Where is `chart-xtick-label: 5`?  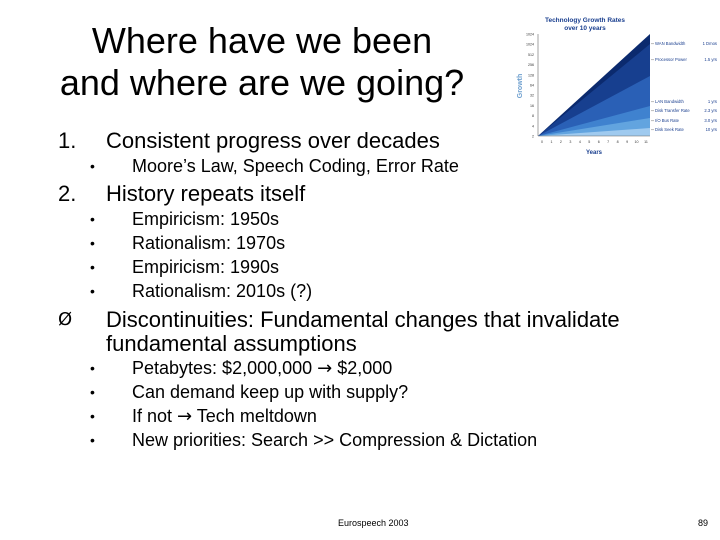
chart-xtick-label: 5 is located at coordinates (589, 142).